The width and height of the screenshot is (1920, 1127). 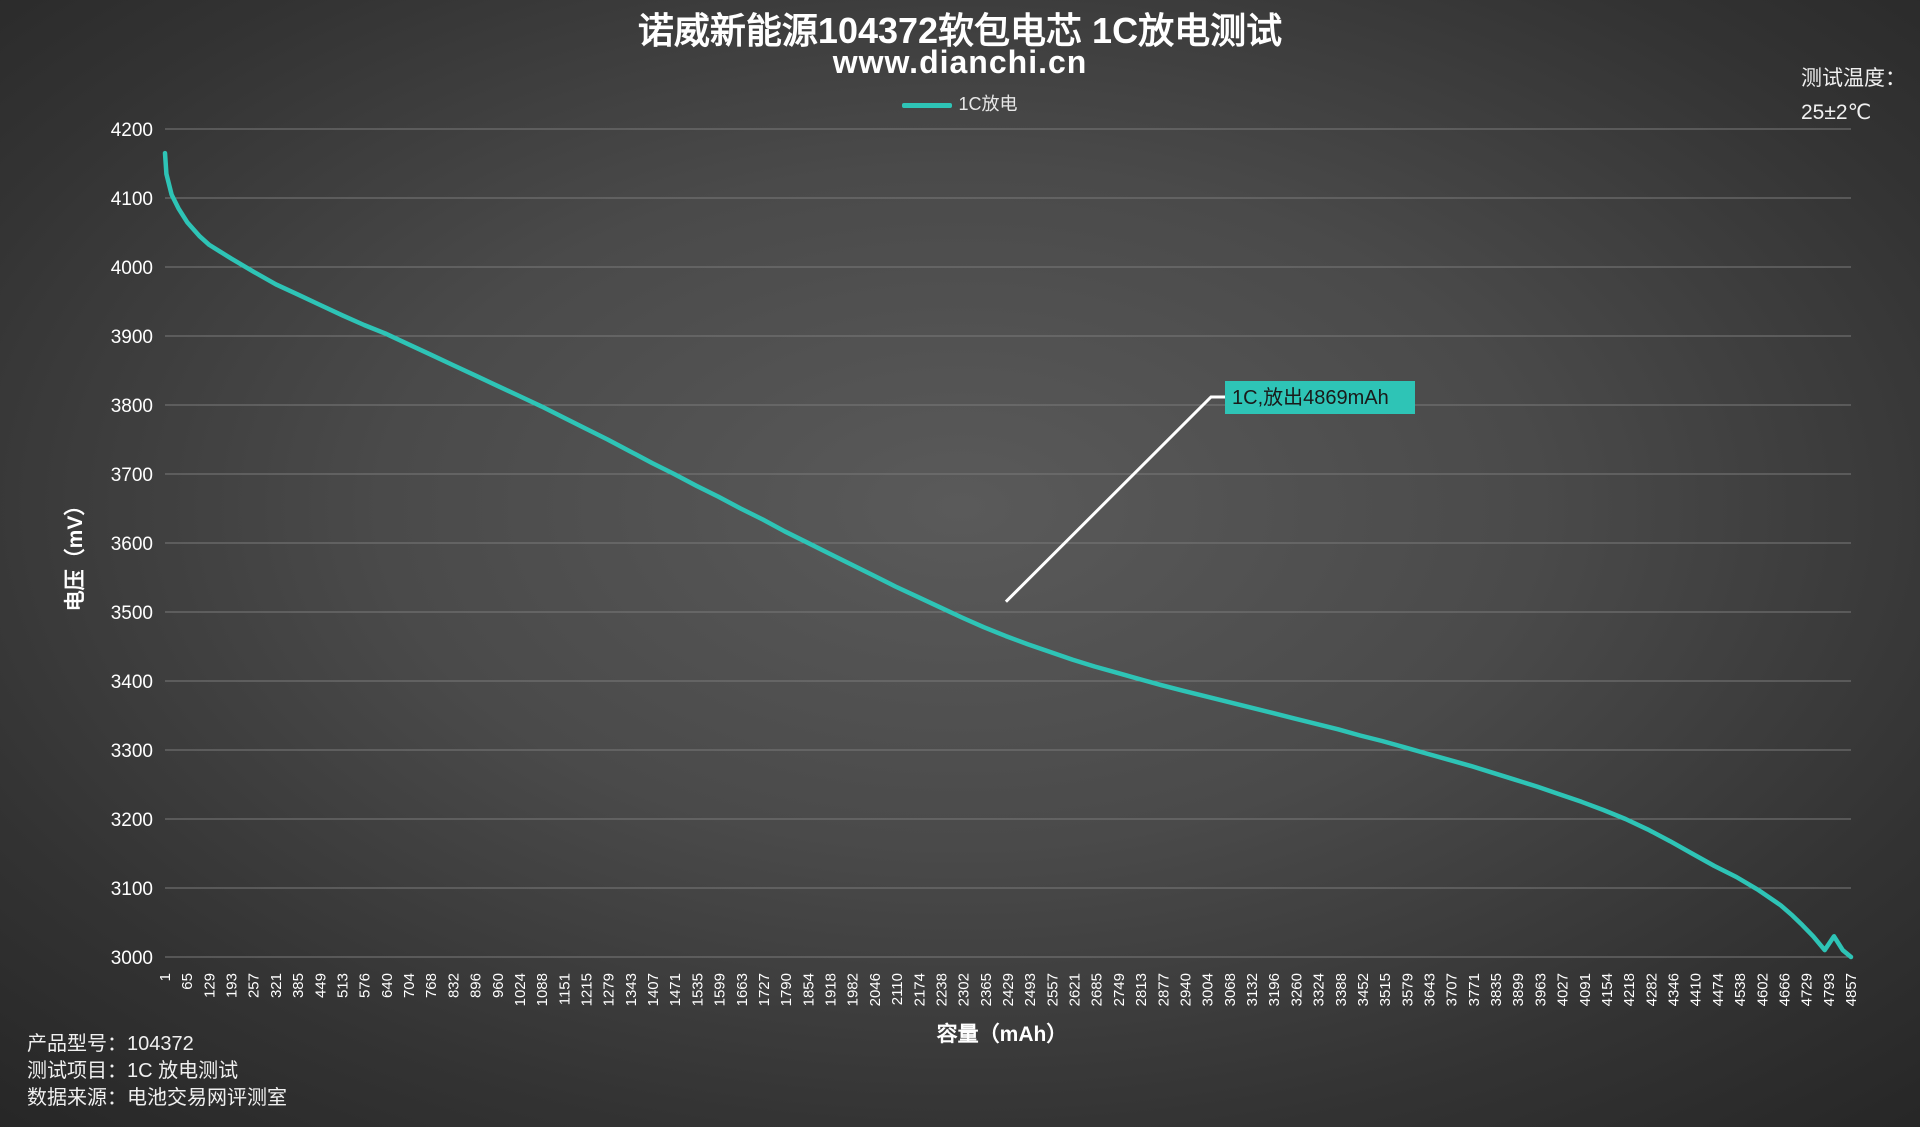 I want to click on x-tick-label: 3579, so click(x=1407, y=989).